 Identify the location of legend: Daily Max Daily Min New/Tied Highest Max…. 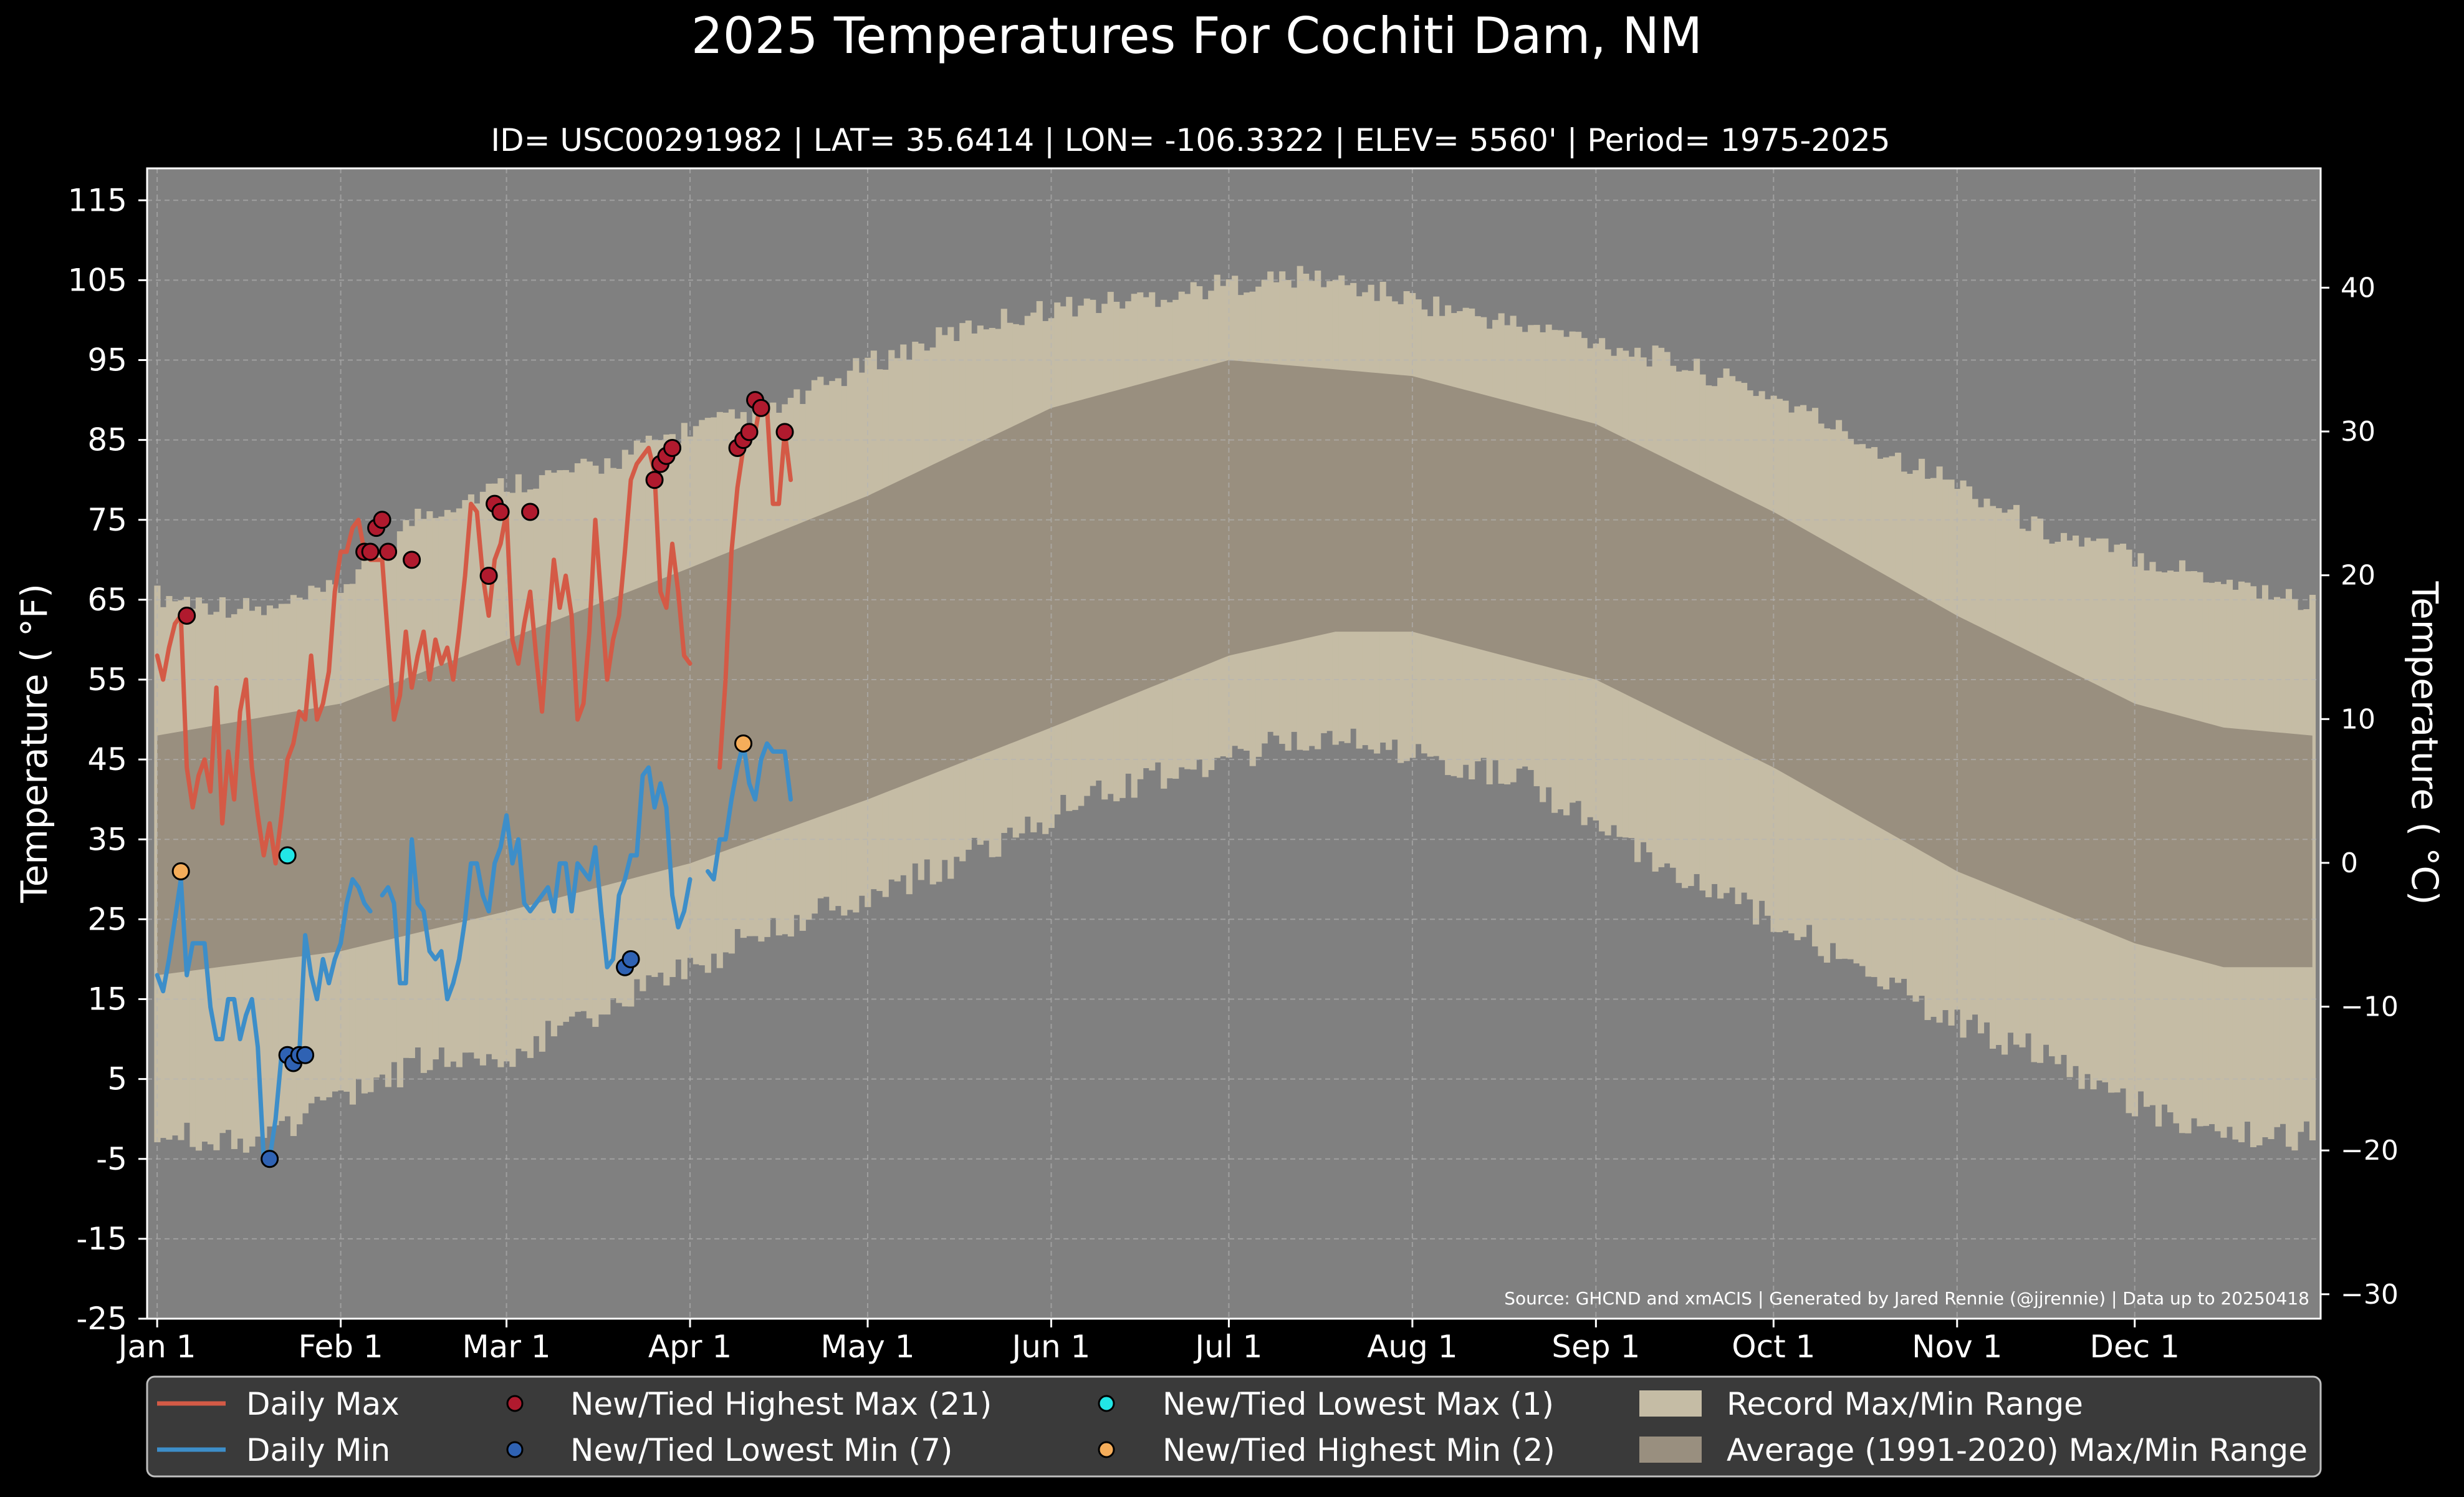
(1234, 1426).